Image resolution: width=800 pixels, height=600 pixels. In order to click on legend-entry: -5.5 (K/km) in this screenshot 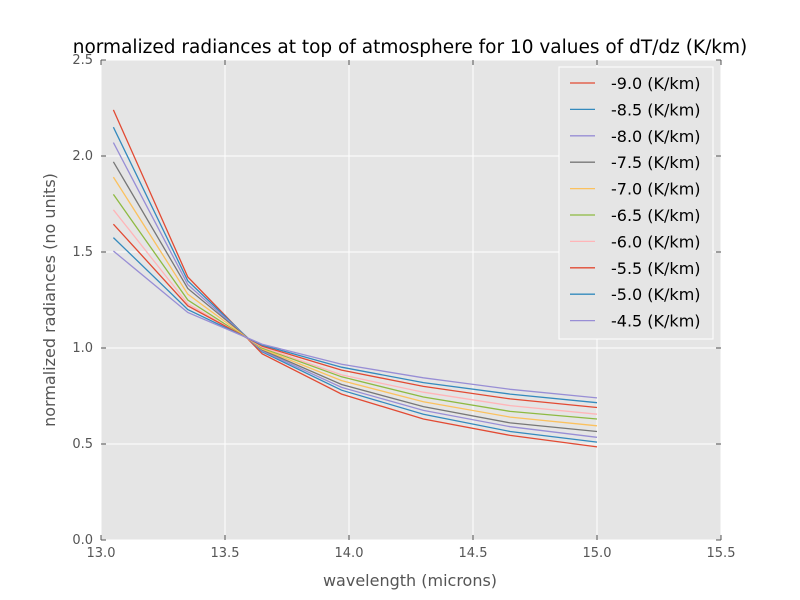, I will do `click(656, 268)`.